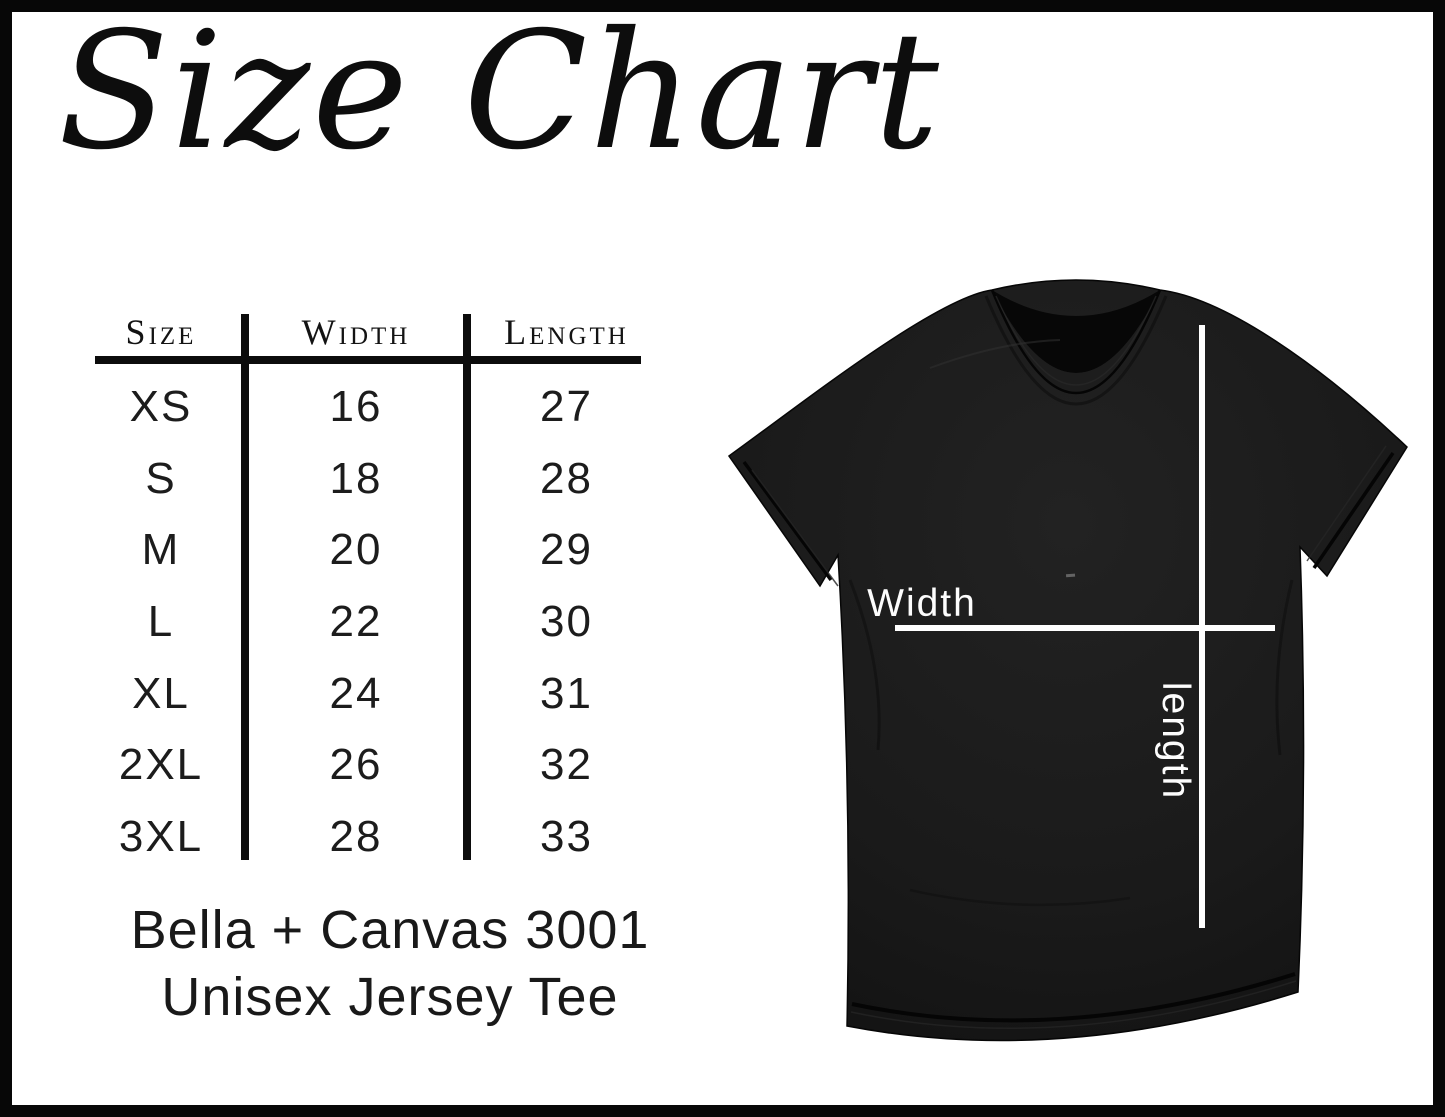 Image resolution: width=1445 pixels, height=1117 pixels. What do you see at coordinates (161, 836) in the screenshot?
I see `table-cell: 3XL` at bounding box center [161, 836].